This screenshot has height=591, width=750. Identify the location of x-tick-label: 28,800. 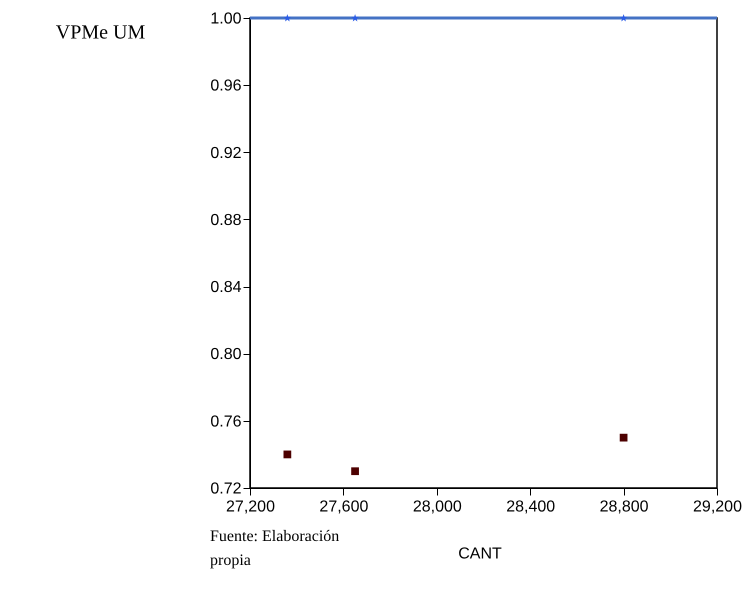
(624, 507).